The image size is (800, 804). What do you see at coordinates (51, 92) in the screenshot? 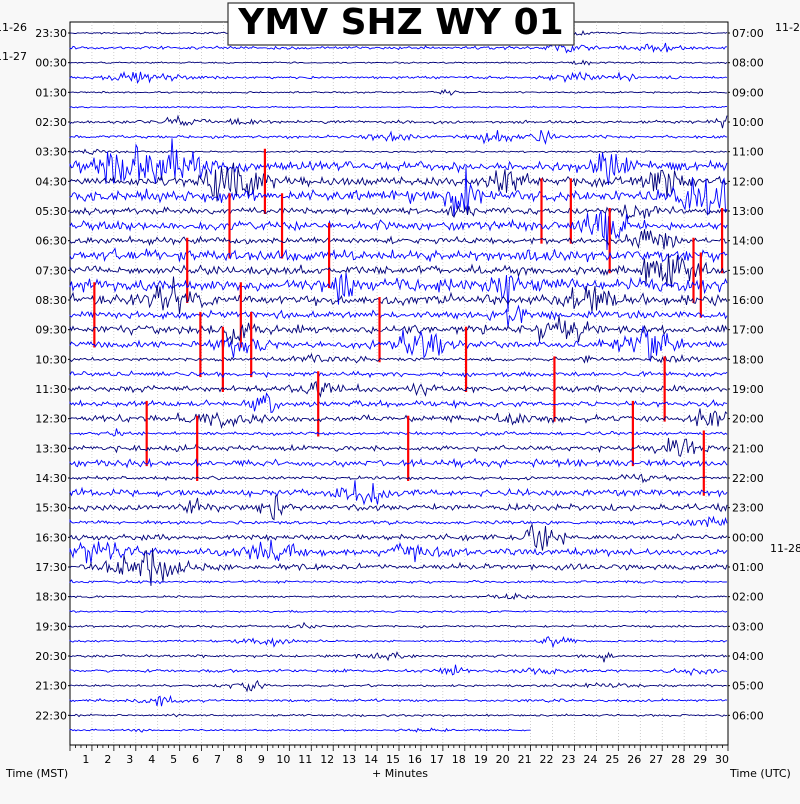
I see `left-hour-label: 01:30` at bounding box center [51, 92].